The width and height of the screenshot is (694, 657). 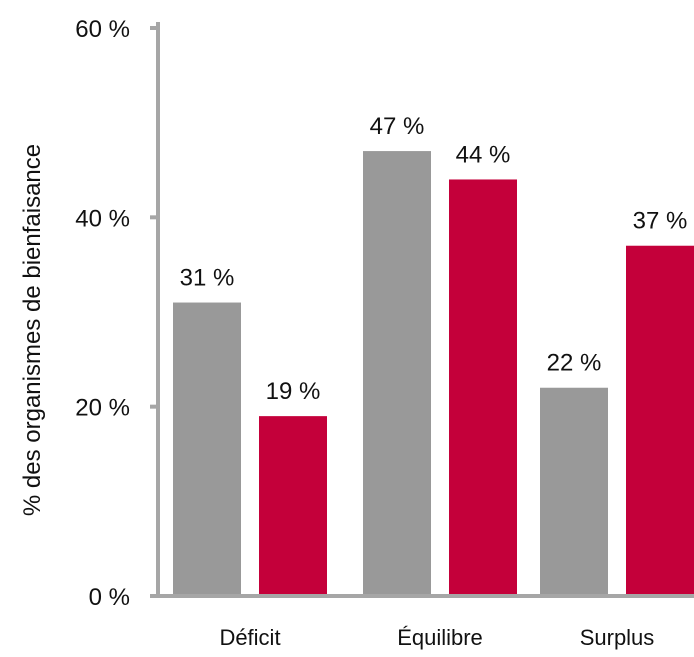 What do you see at coordinates (207, 278) in the screenshot?
I see `data-label: 31 %` at bounding box center [207, 278].